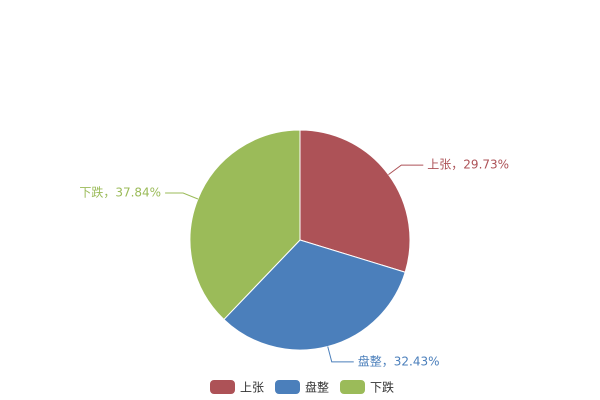 The width and height of the screenshot is (600, 400). Describe the element at coordinates (399, 360) in the screenshot. I see `slice-label: 盘整，32.43%` at that location.